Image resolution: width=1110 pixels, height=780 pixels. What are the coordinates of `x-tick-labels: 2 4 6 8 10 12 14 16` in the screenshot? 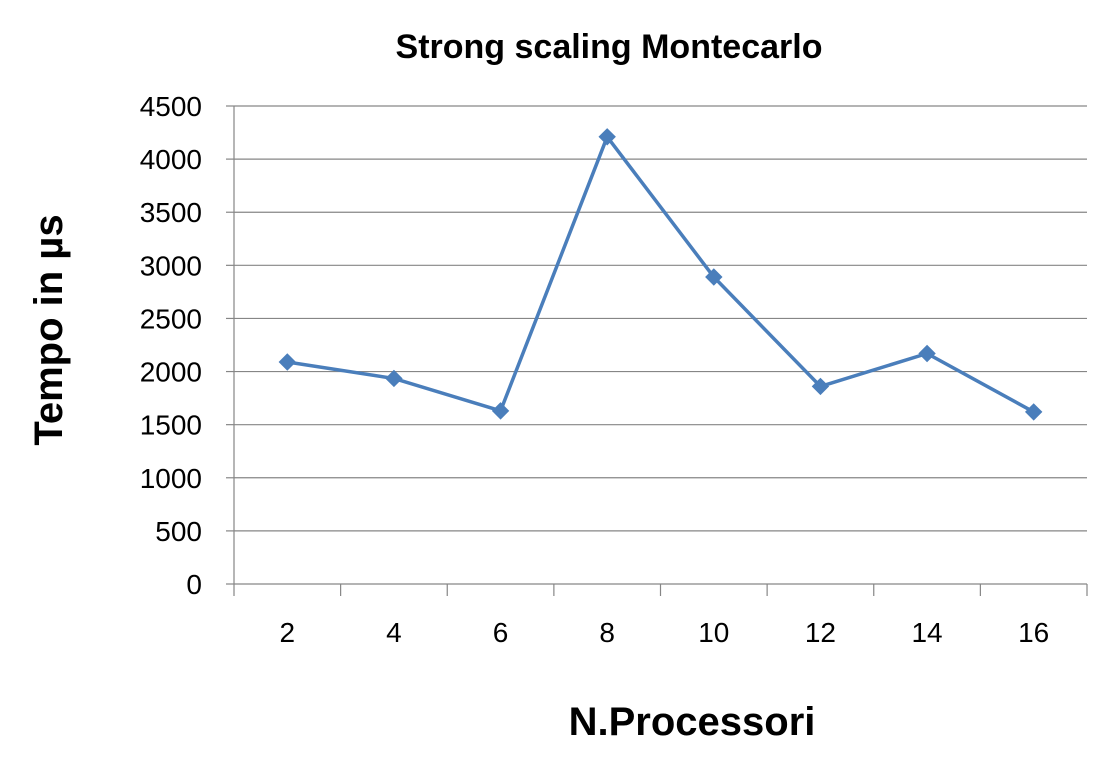 It's located at (665, 632).